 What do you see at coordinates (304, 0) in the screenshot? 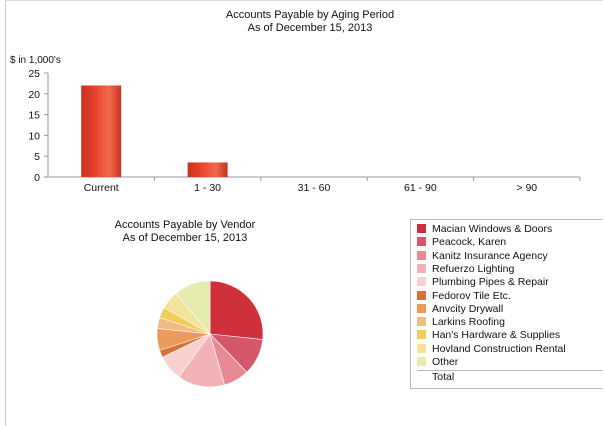
I see `panel-top-border` at bounding box center [304, 0].